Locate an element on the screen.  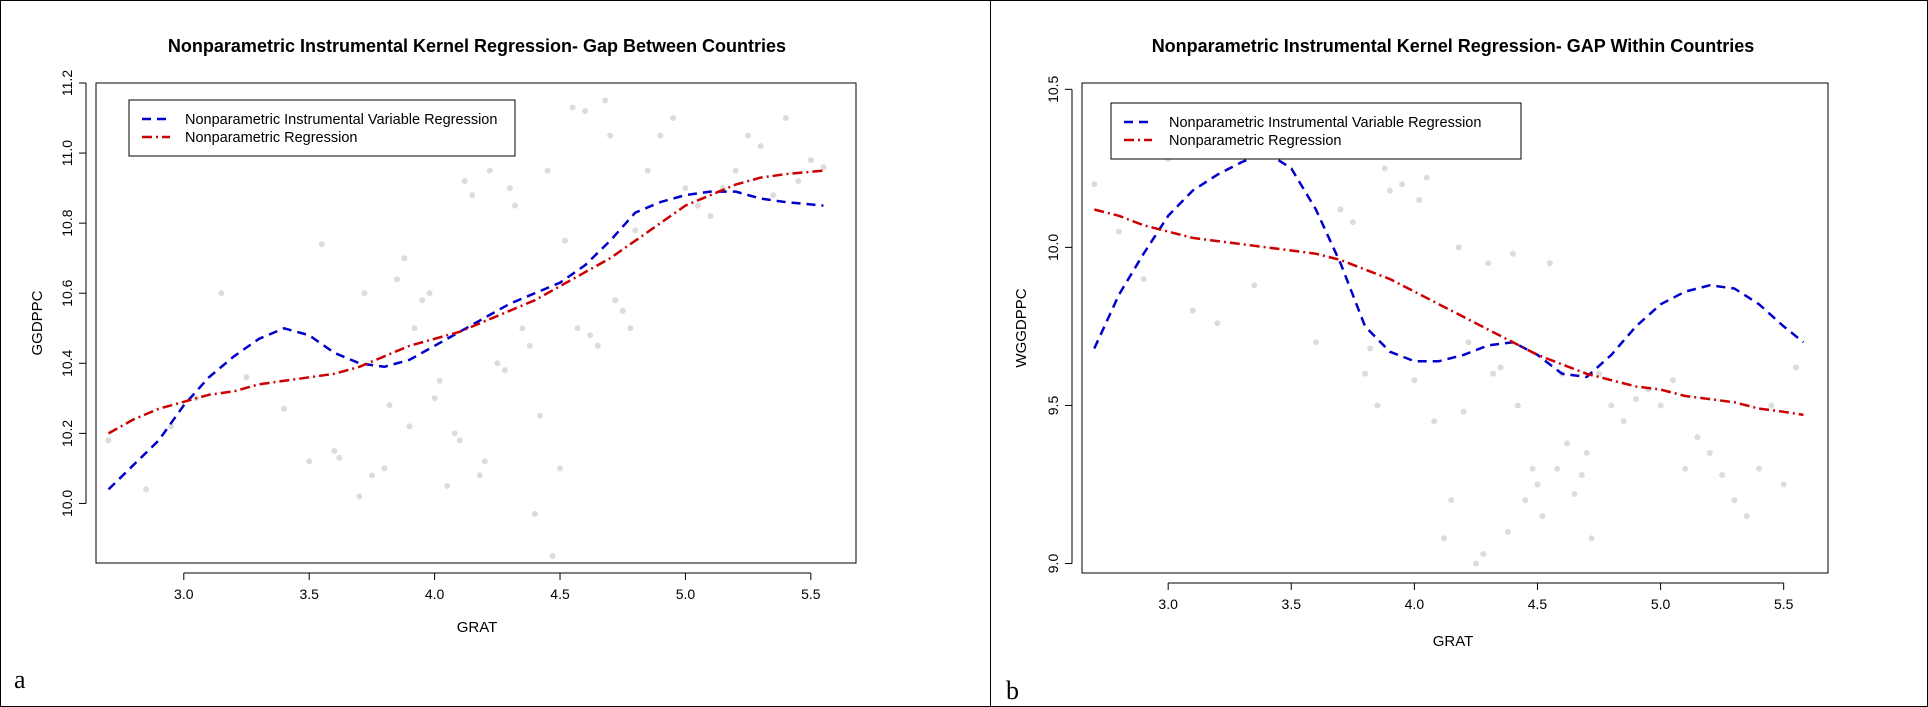
y-tick-label: 10.6 is located at coordinates (67, 292).